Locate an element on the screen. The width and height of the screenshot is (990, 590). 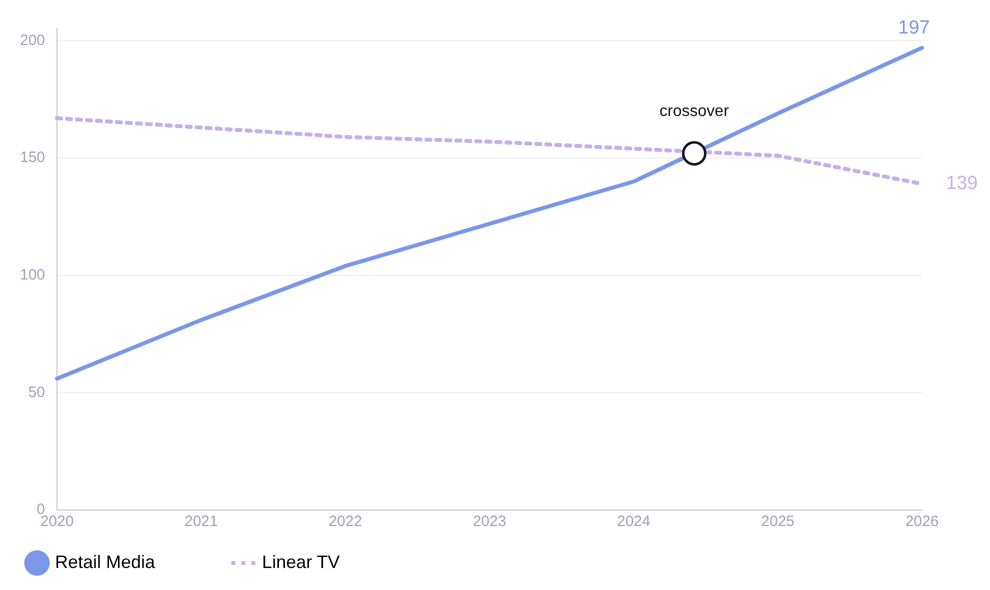
y-tick-label: 150 is located at coordinates (33, 157).